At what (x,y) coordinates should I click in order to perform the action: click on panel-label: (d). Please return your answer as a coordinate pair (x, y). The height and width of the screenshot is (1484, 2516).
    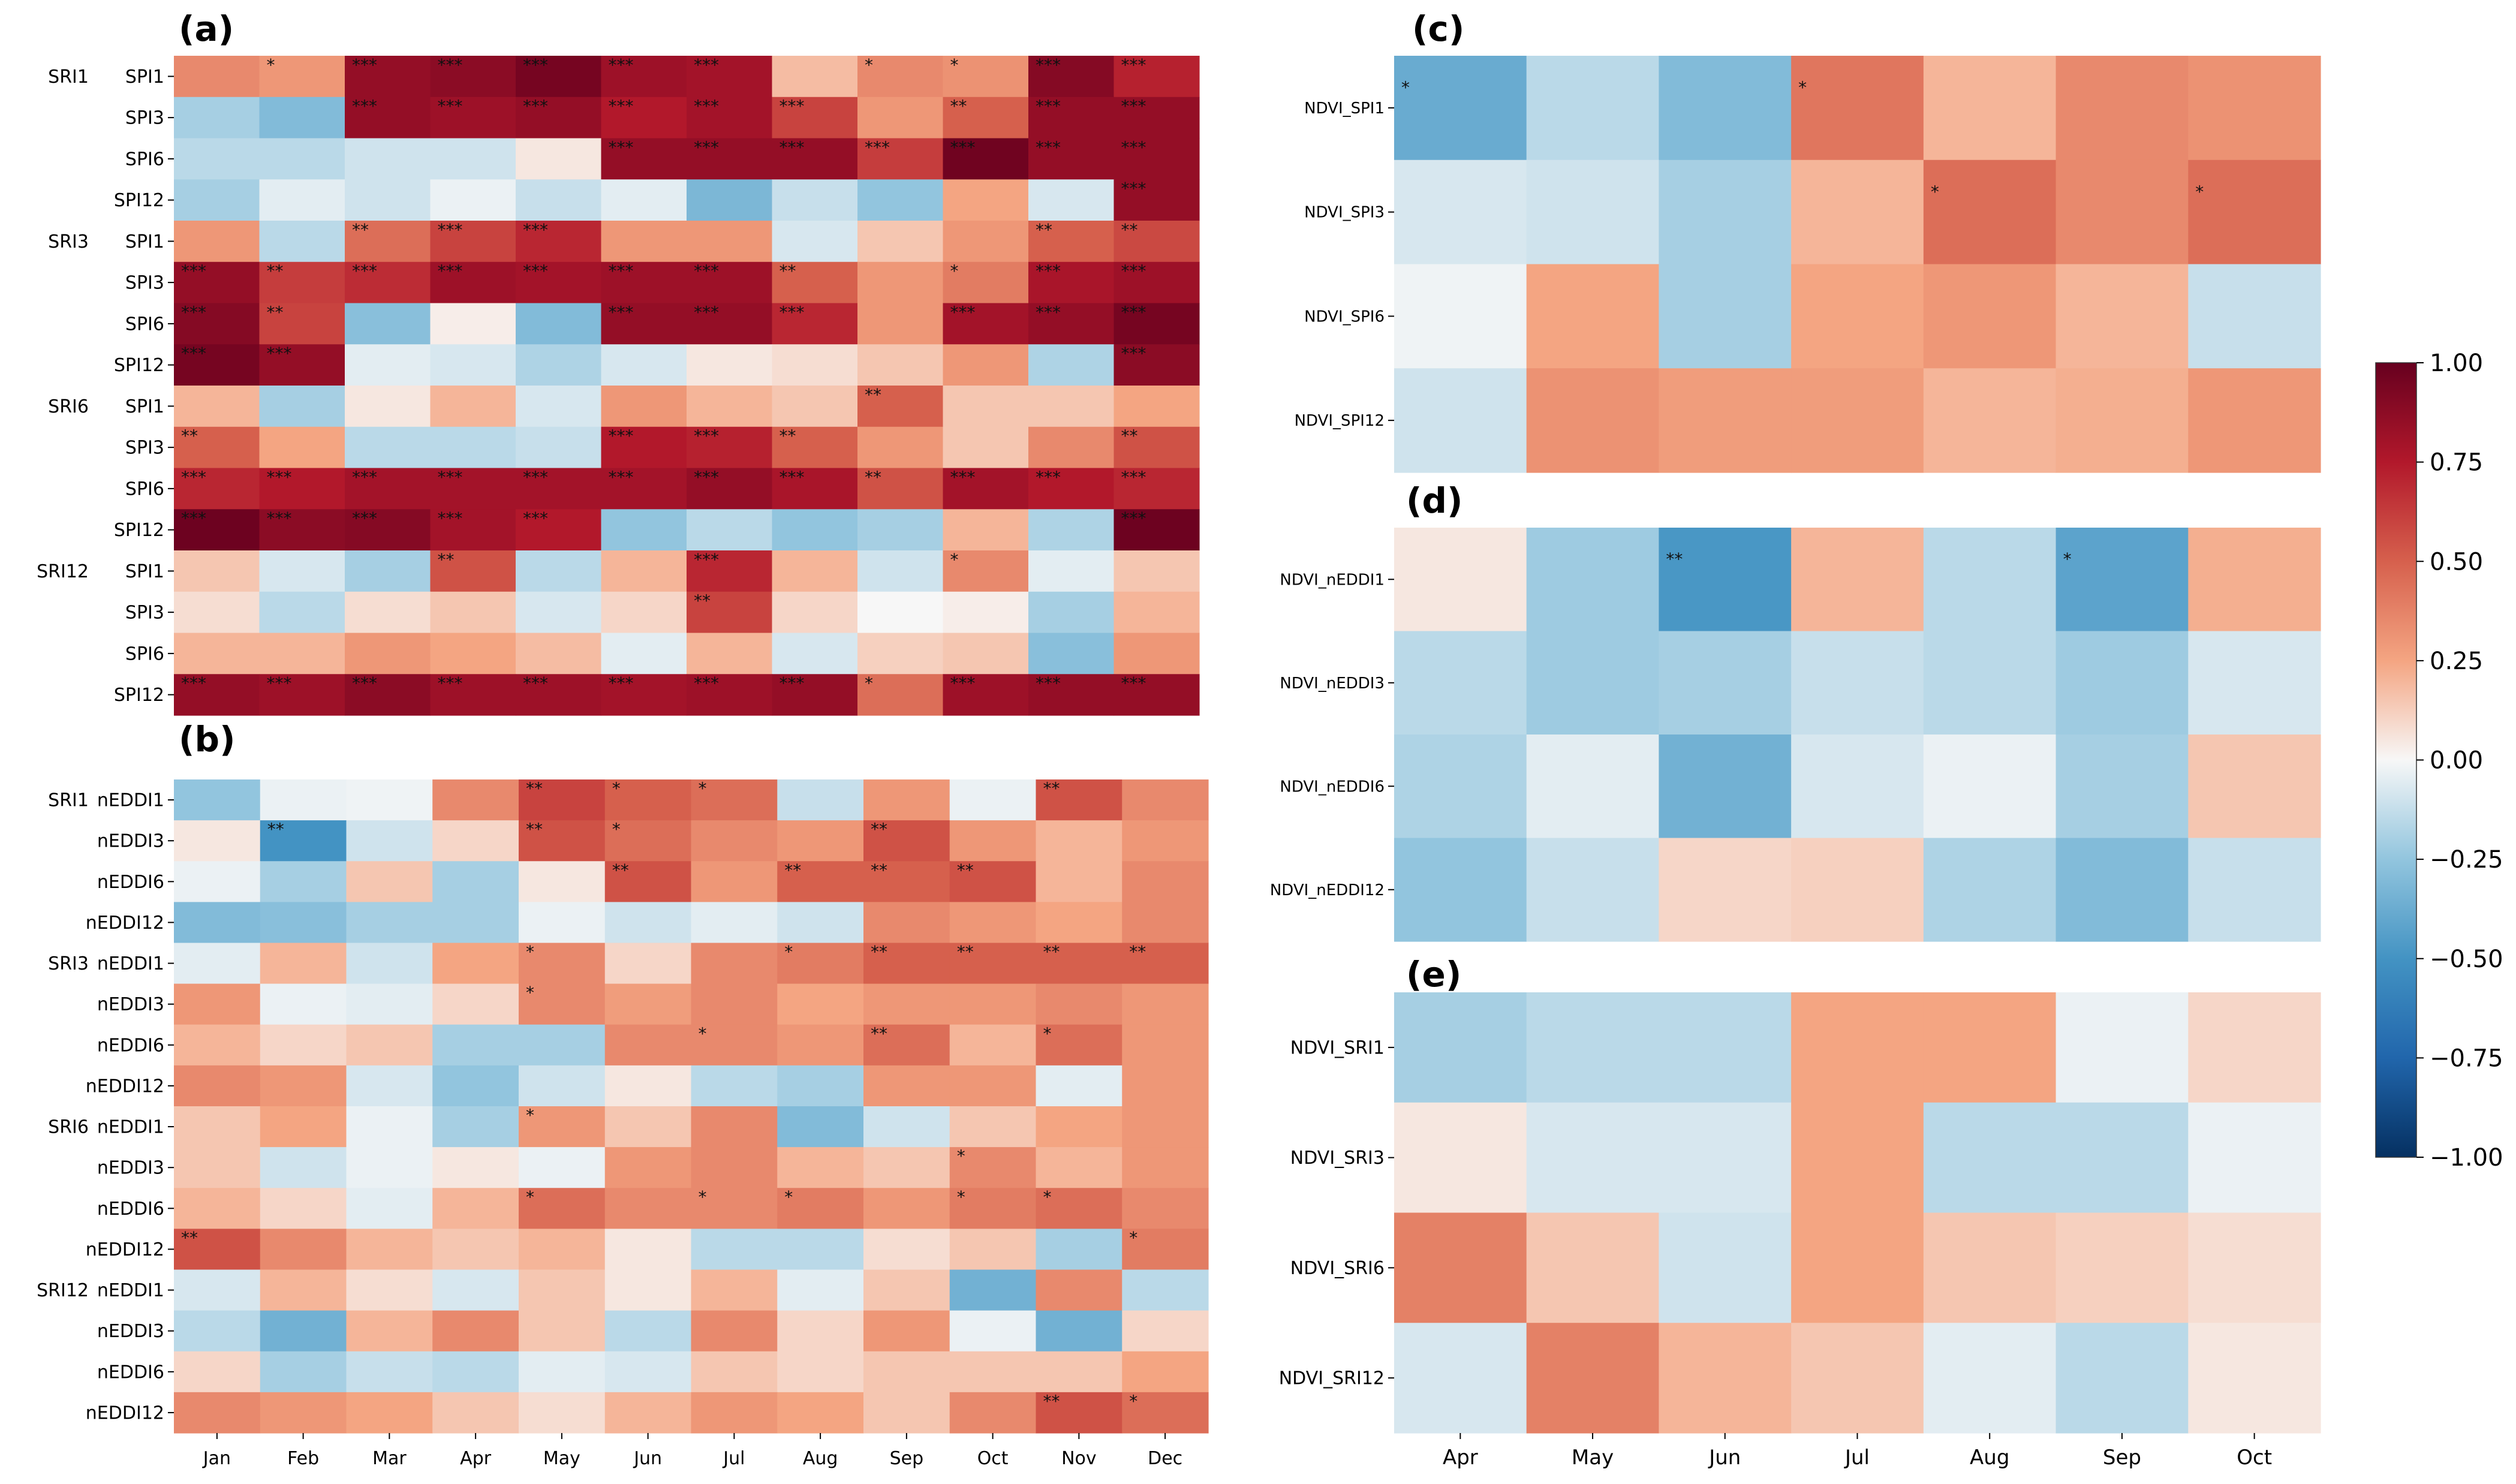
    Looking at the image, I should click on (1434, 500).